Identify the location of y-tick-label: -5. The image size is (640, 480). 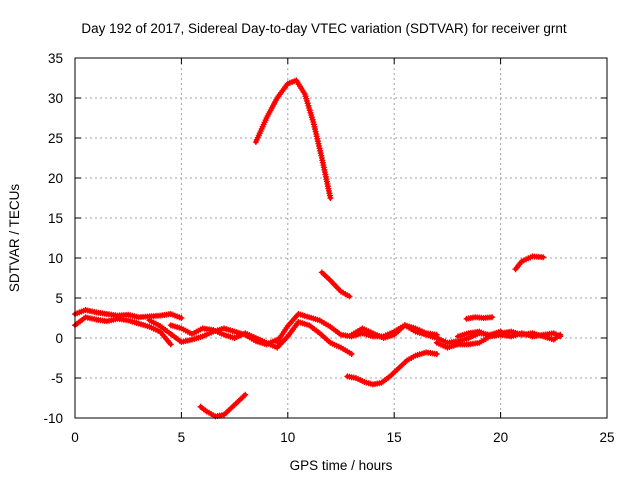
(57, 378).